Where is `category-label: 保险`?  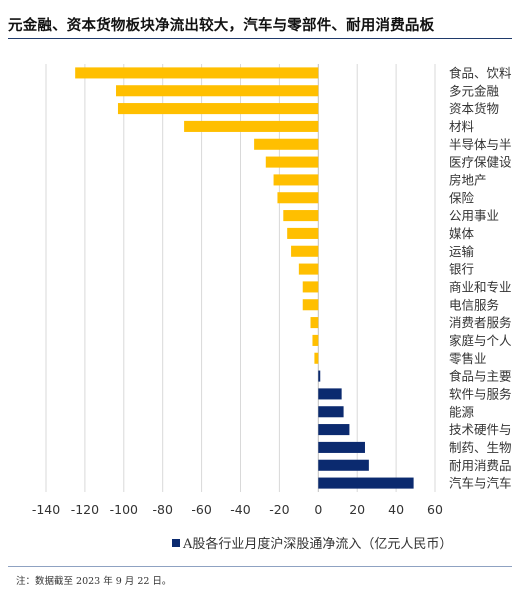
category-label: 保险 is located at coordinates (462, 197).